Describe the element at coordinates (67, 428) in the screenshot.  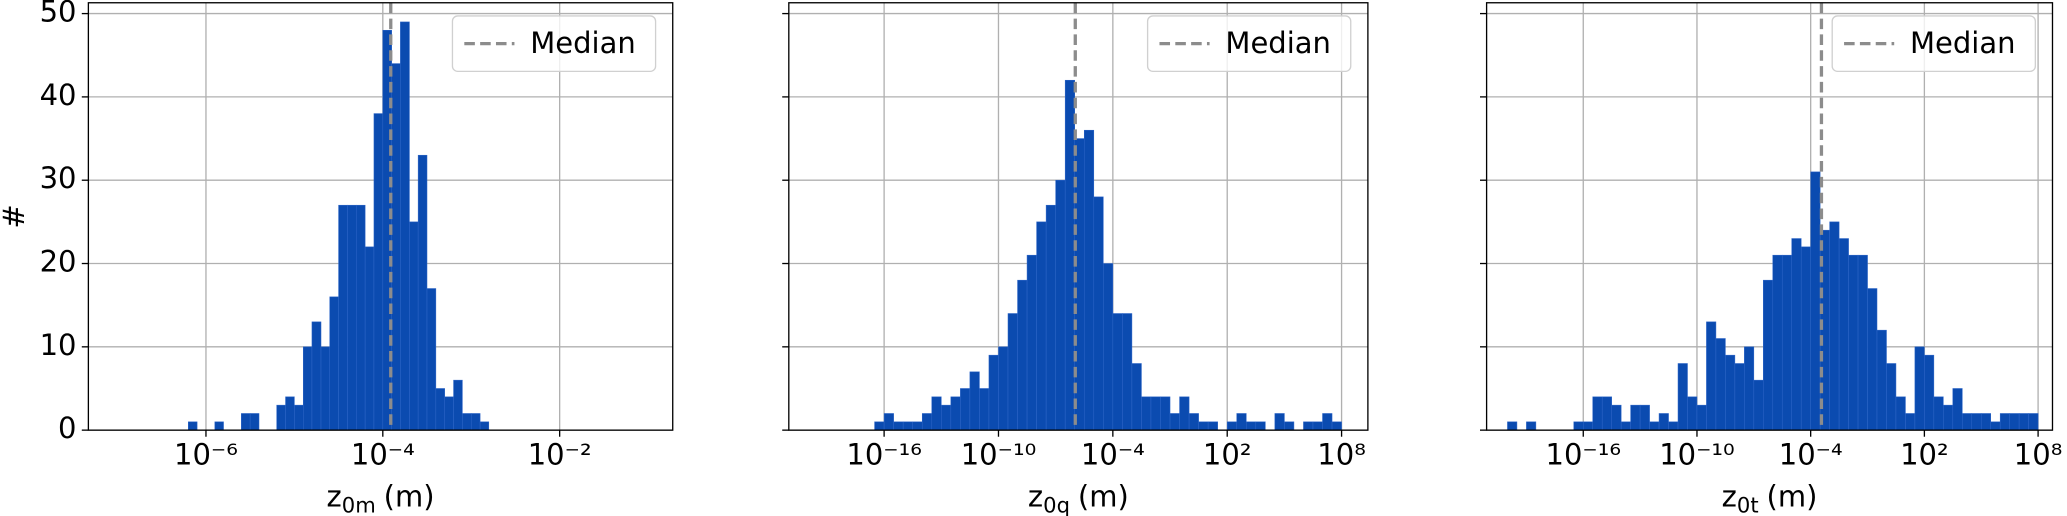
I see `y-tick-label: 0` at that location.